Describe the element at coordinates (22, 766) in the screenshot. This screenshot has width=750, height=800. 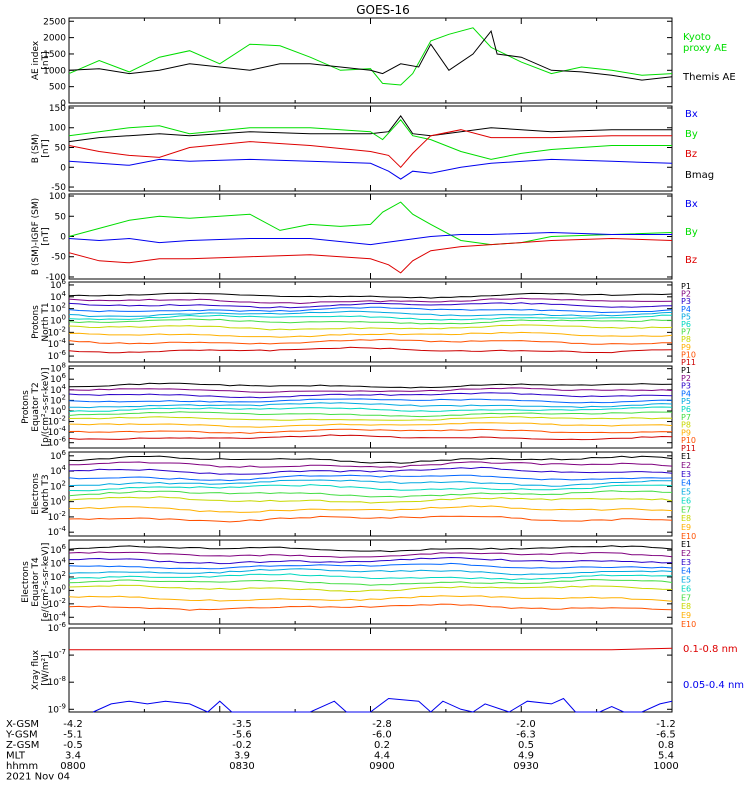
I see `footer-row-label: hhmm` at that location.